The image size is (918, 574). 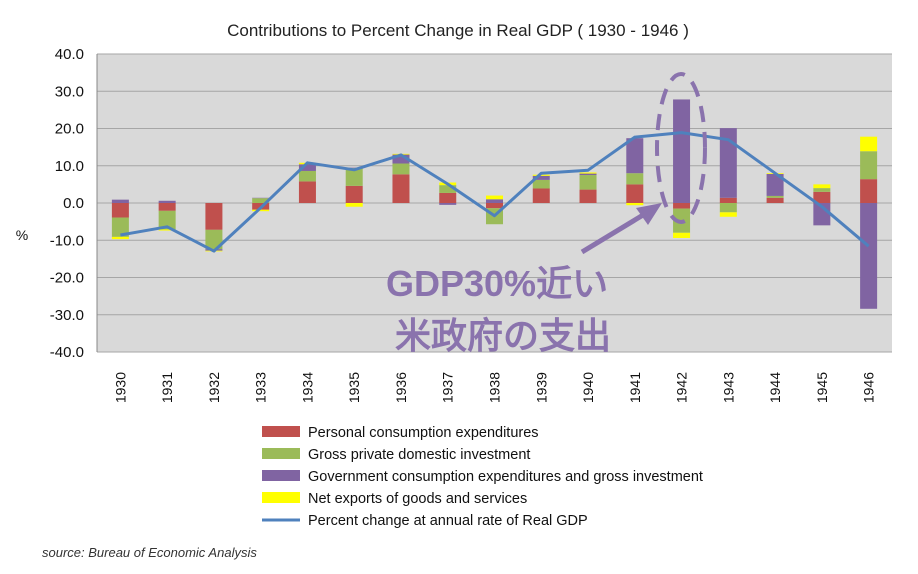 What do you see at coordinates (261, 387) in the screenshot?
I see `x-tick-label: 1933` at bounding box center [261, 387].